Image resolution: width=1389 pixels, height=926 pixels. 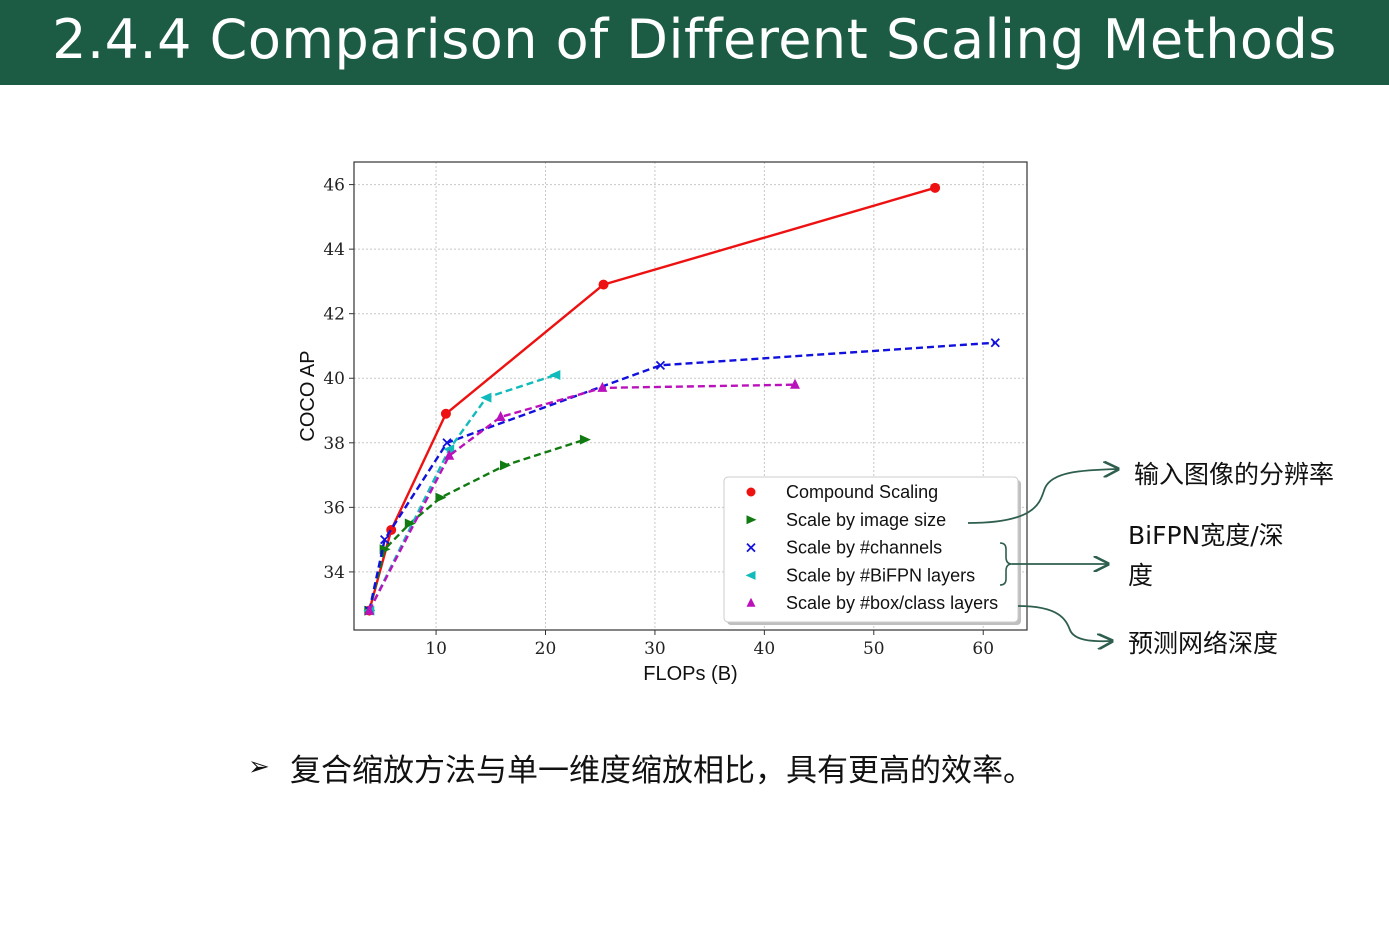 What do you see at coordinates (866, 520) in the screenshot?
I see `legend-label: Scale by image size` at bounding box center [866, 520].